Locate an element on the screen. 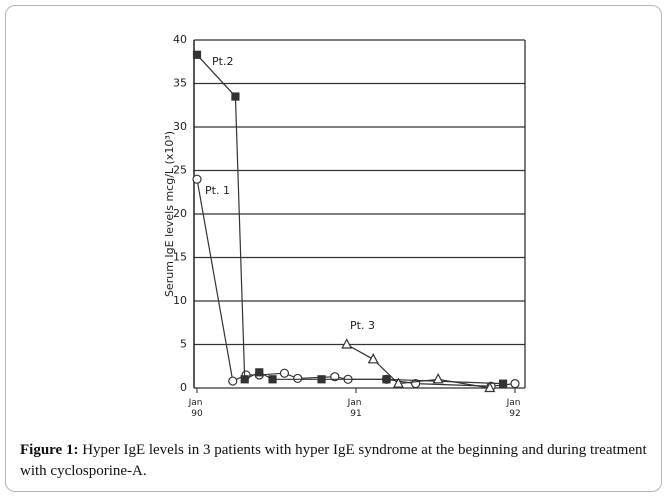  y-tick-label: 25 is located at coordinates (180, 170).